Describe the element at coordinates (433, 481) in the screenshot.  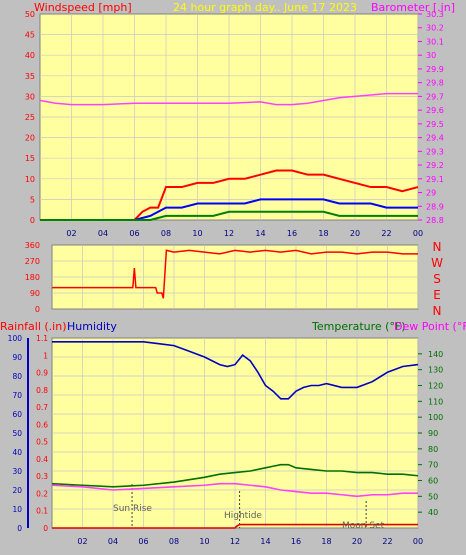
I see `temperature-tick-label: 60` at that location.